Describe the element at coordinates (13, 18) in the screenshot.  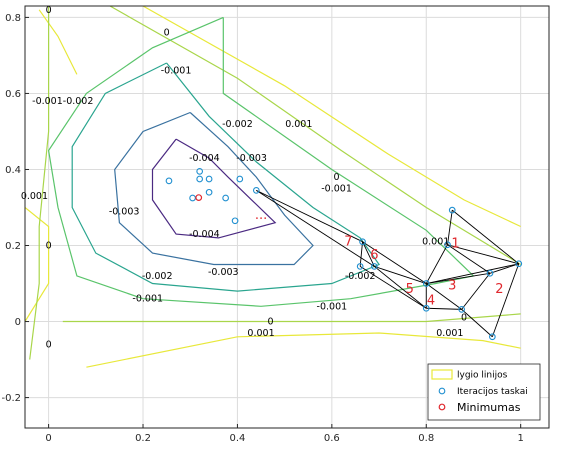
I see `y-tick-label: 0.8` at that location.